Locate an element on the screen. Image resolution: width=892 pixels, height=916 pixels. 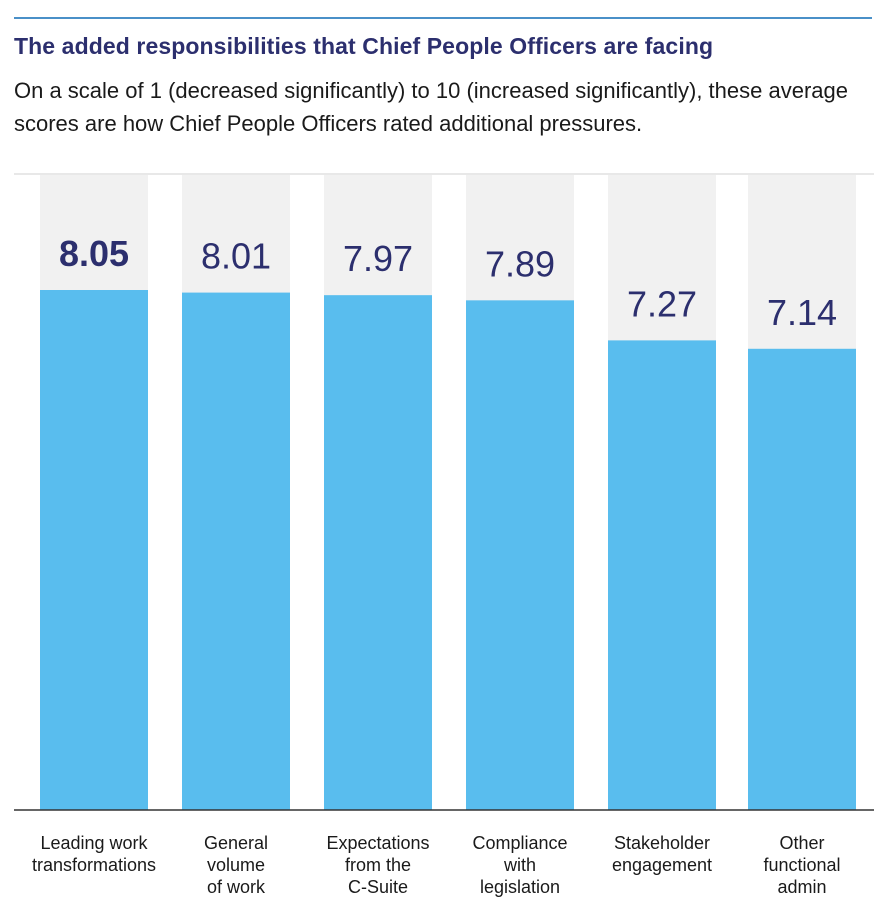
category-label: with is located at coordinates (519, 865).